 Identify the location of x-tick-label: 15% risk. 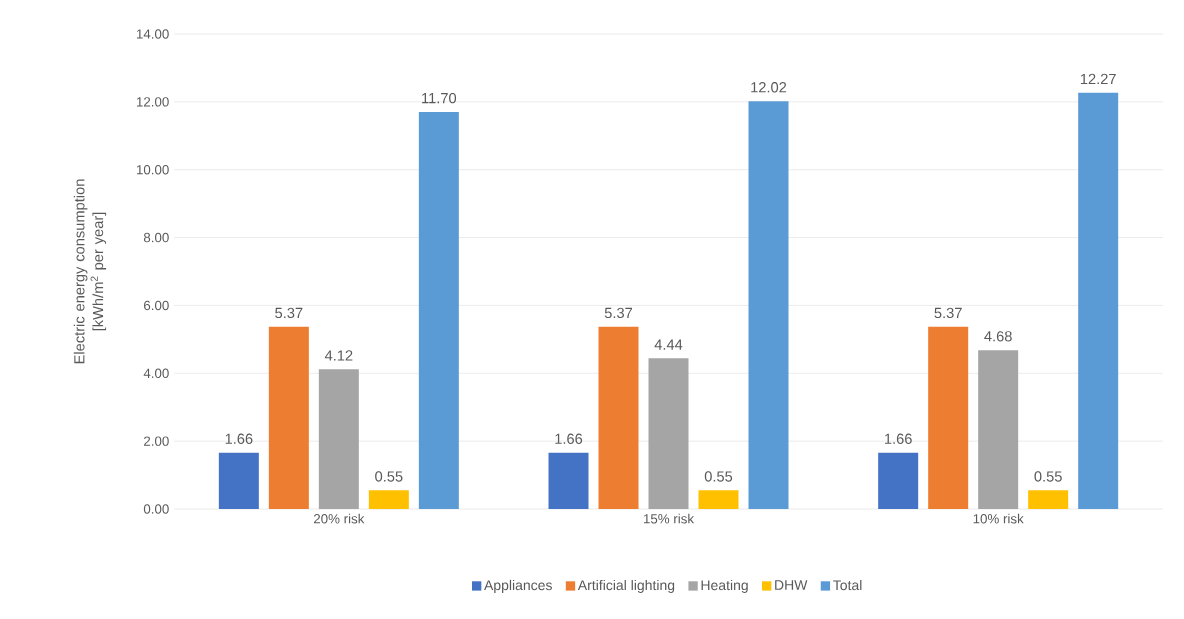
(669, 518).